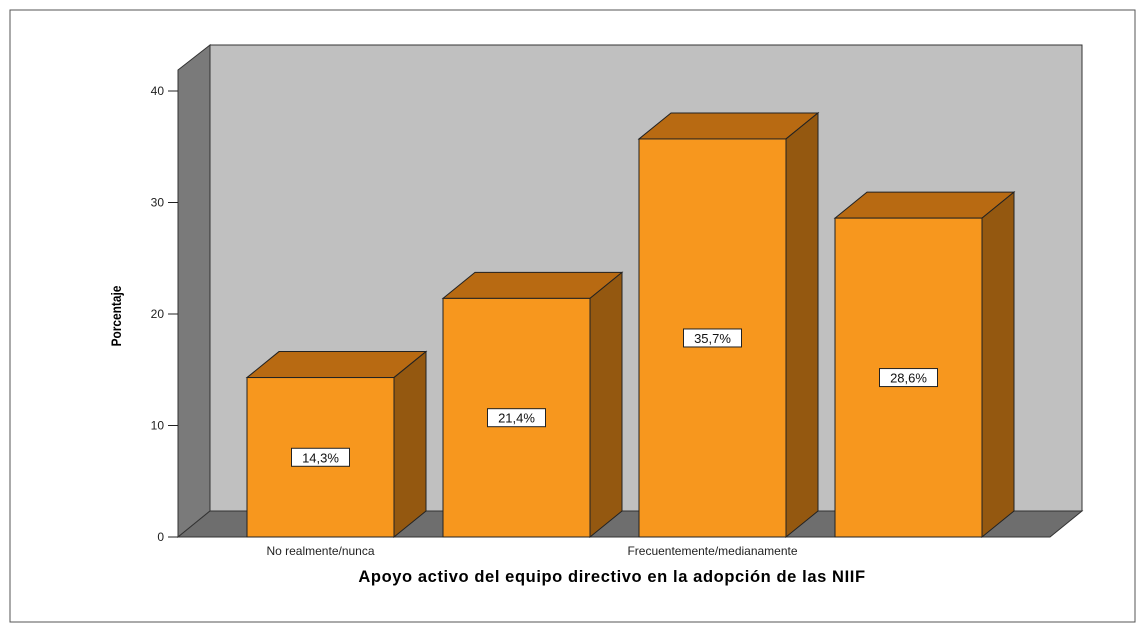 The width and height of the screenshot is (1138, 630). Describe the element at coordinates (728, 325) in the screenshot. I see `bar: 35,7%` at that location.